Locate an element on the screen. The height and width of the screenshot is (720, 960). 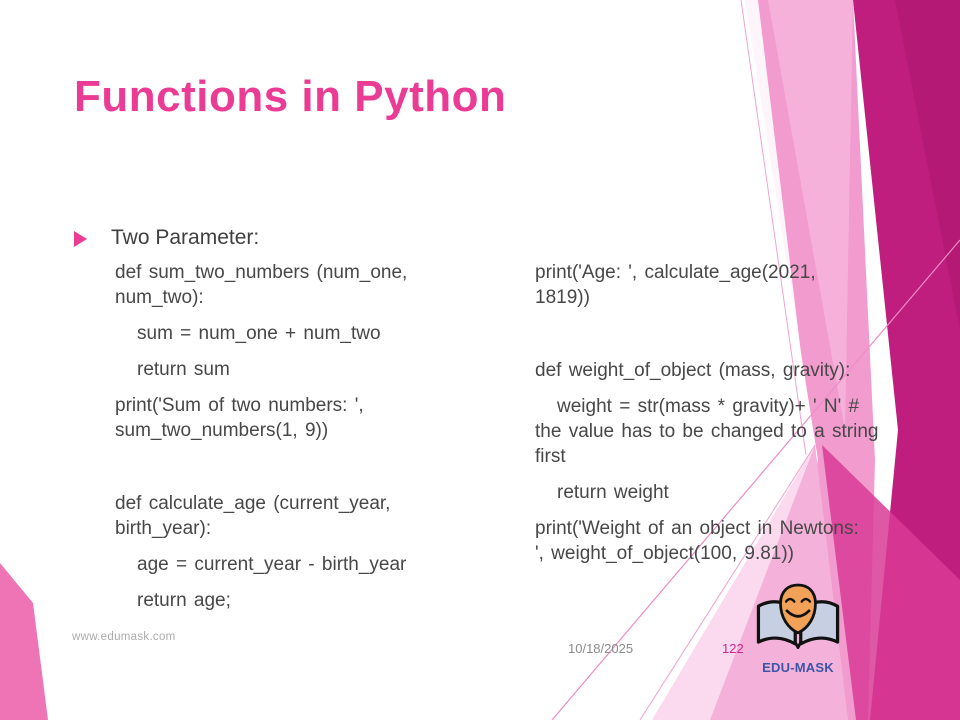
edumask-logo: EDU-MASK is located at coordinates (798, 629).